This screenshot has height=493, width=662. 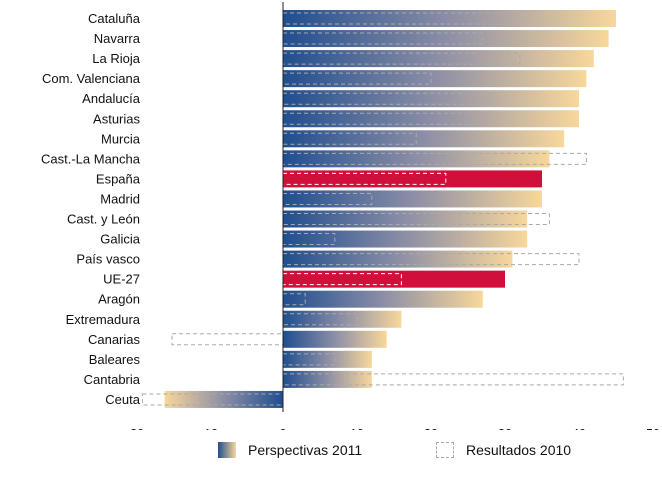 What do you see at coordinates (505, 428) in the screenshot?
I see `x-tick-label: 30` at bounding box center [505, 428].